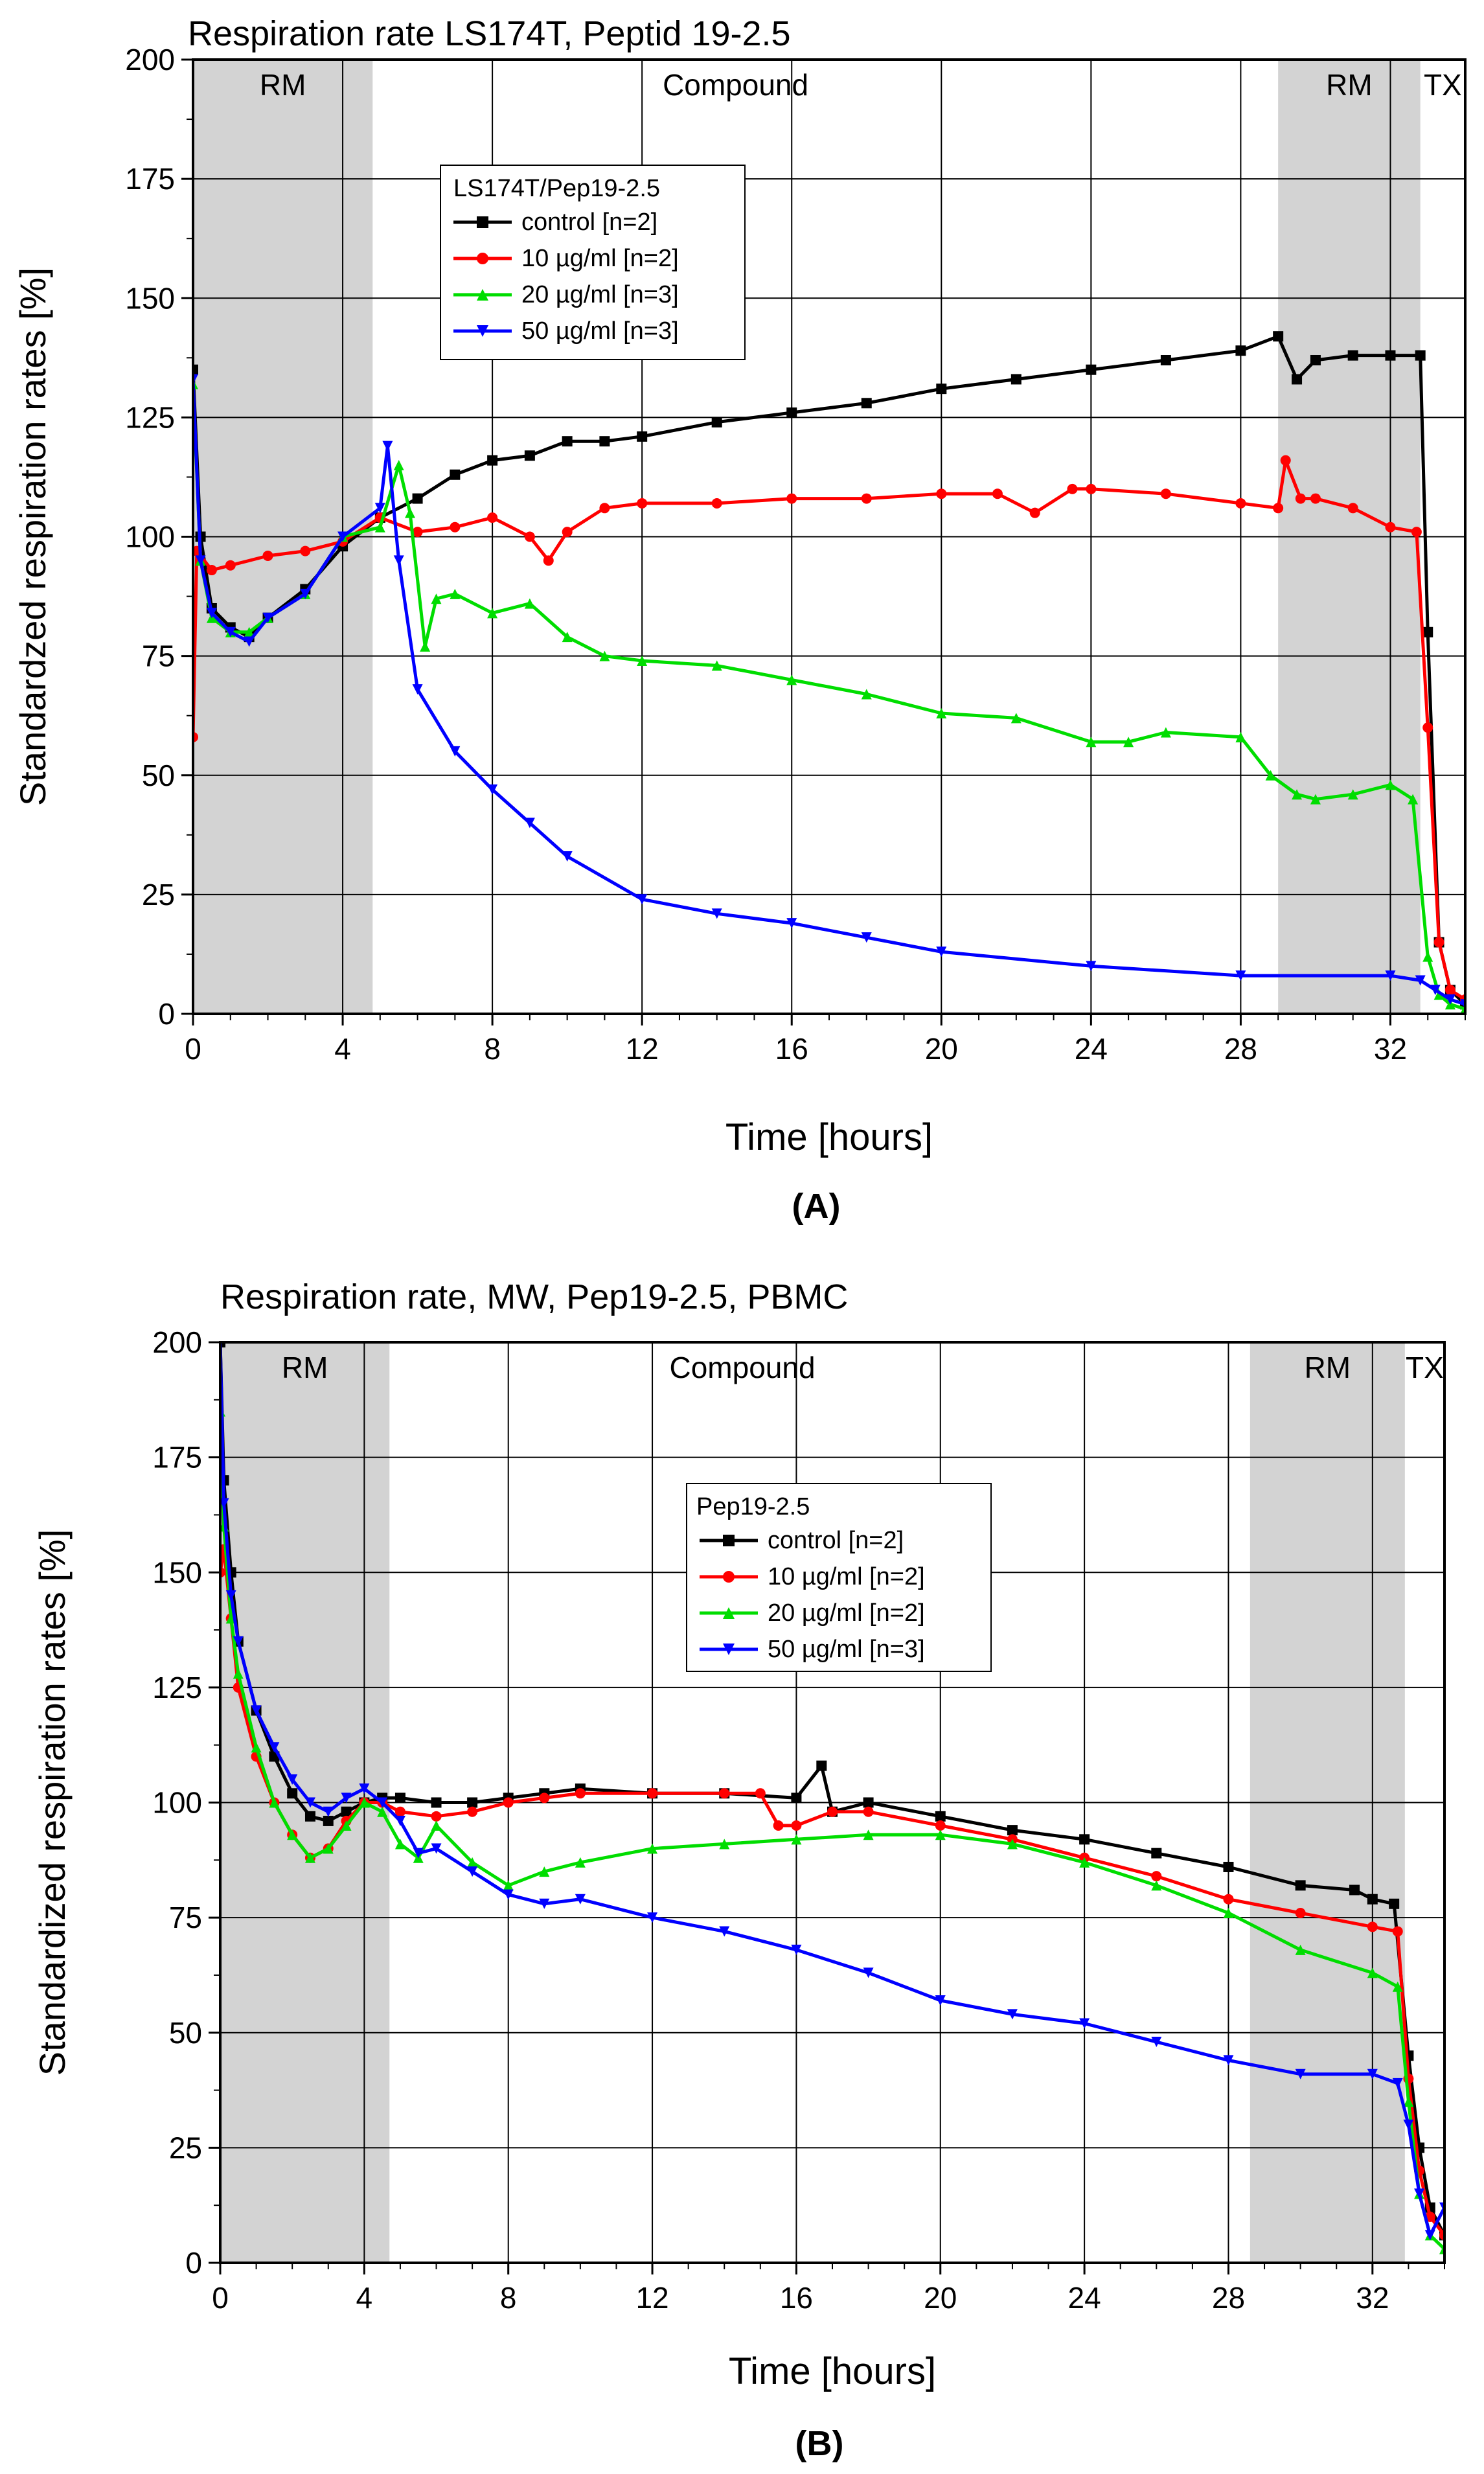 The image size is (1484, 2474). I want to click on legend-box, so click(593, 262).